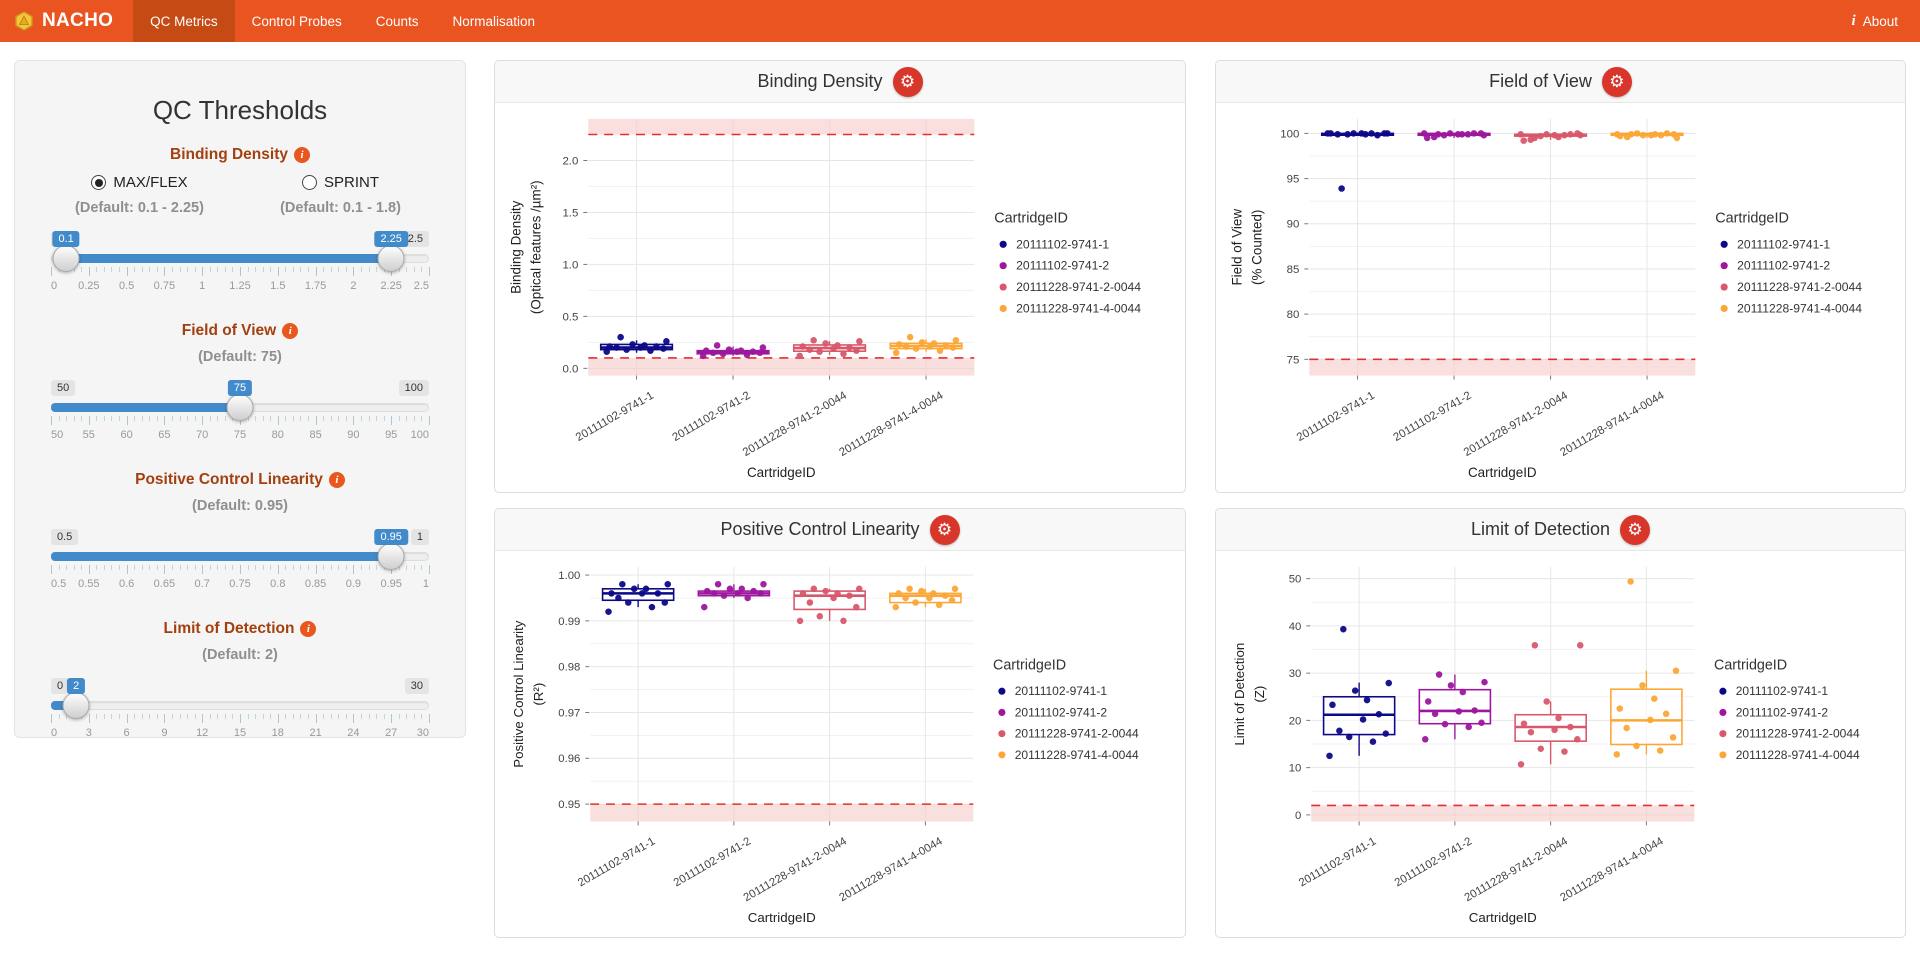 This screenshot has height=960, width=1920. Describe the element at coordinates (240, 580) in the screenshot. I see `slider-grid: 0.5 0.55 0.6 0.65 0.7 0.75 0.8 0.85 0.9 0.95 1` at that location.